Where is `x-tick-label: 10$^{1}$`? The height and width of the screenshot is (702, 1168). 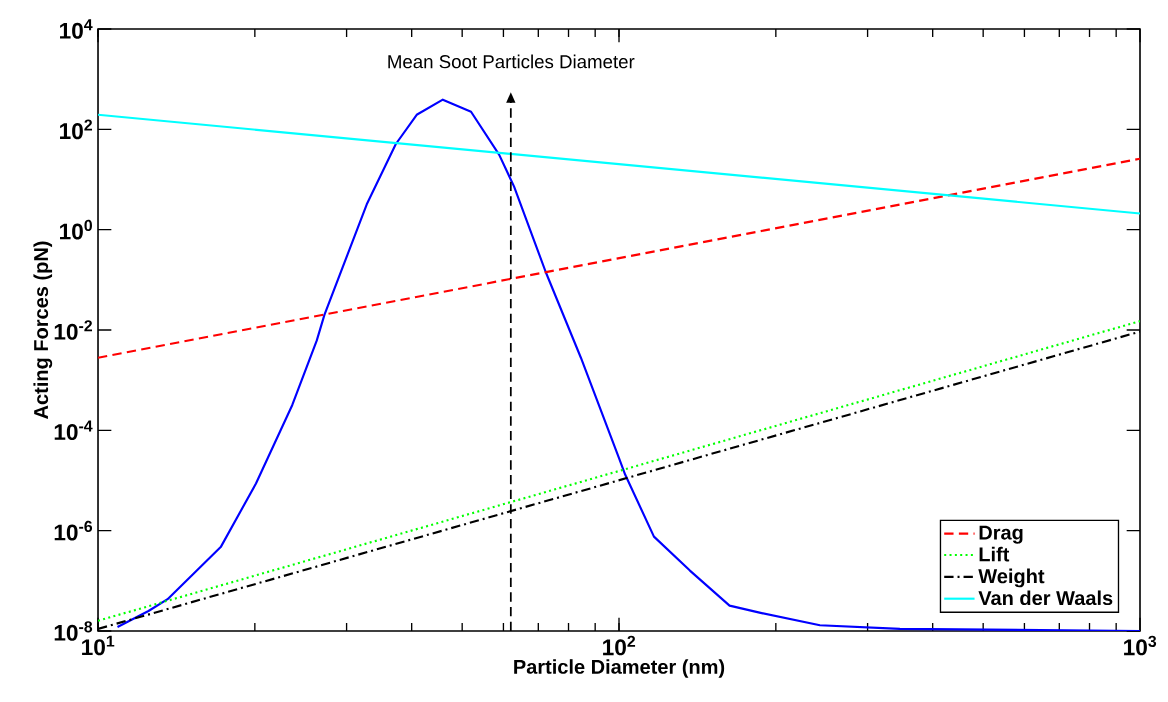
x-tick-label: 10$^{1}$ is located at coordinates (98, 645).